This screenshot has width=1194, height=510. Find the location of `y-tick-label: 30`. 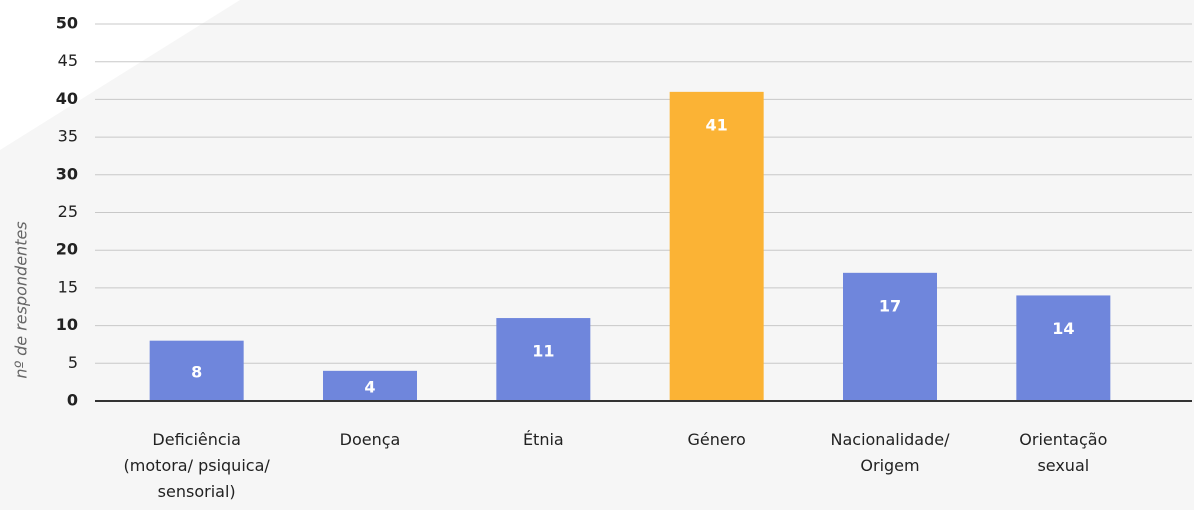

y-tick-label: 30 is located at coordinates (67, 173).